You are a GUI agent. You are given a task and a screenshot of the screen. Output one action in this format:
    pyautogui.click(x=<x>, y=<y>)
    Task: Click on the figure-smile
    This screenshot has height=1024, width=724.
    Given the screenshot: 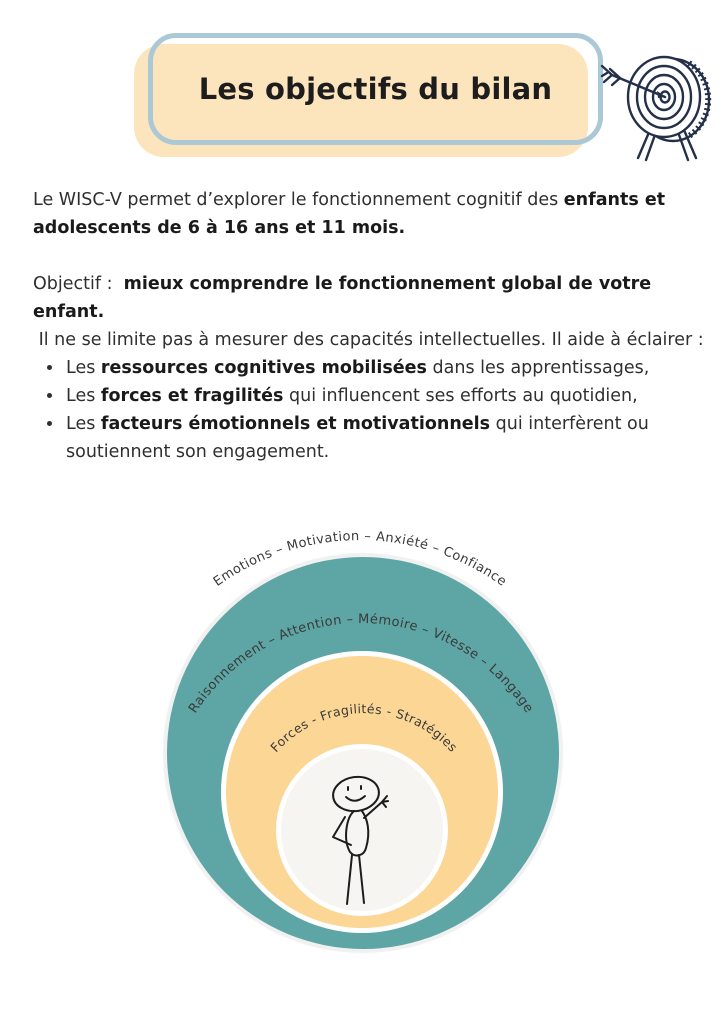 What is the action you would take?
    pyautogui.click(x=355, y=798)
    